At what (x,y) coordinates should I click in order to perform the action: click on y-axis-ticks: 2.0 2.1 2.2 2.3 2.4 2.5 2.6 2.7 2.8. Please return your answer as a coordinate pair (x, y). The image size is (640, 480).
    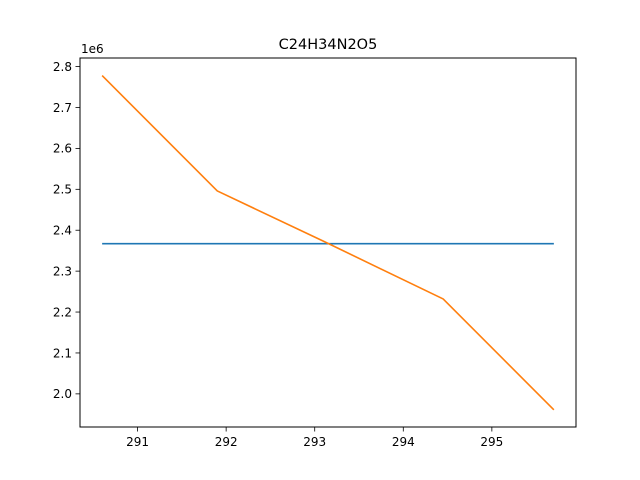
    Looking at the image, I should click on (66, 230).